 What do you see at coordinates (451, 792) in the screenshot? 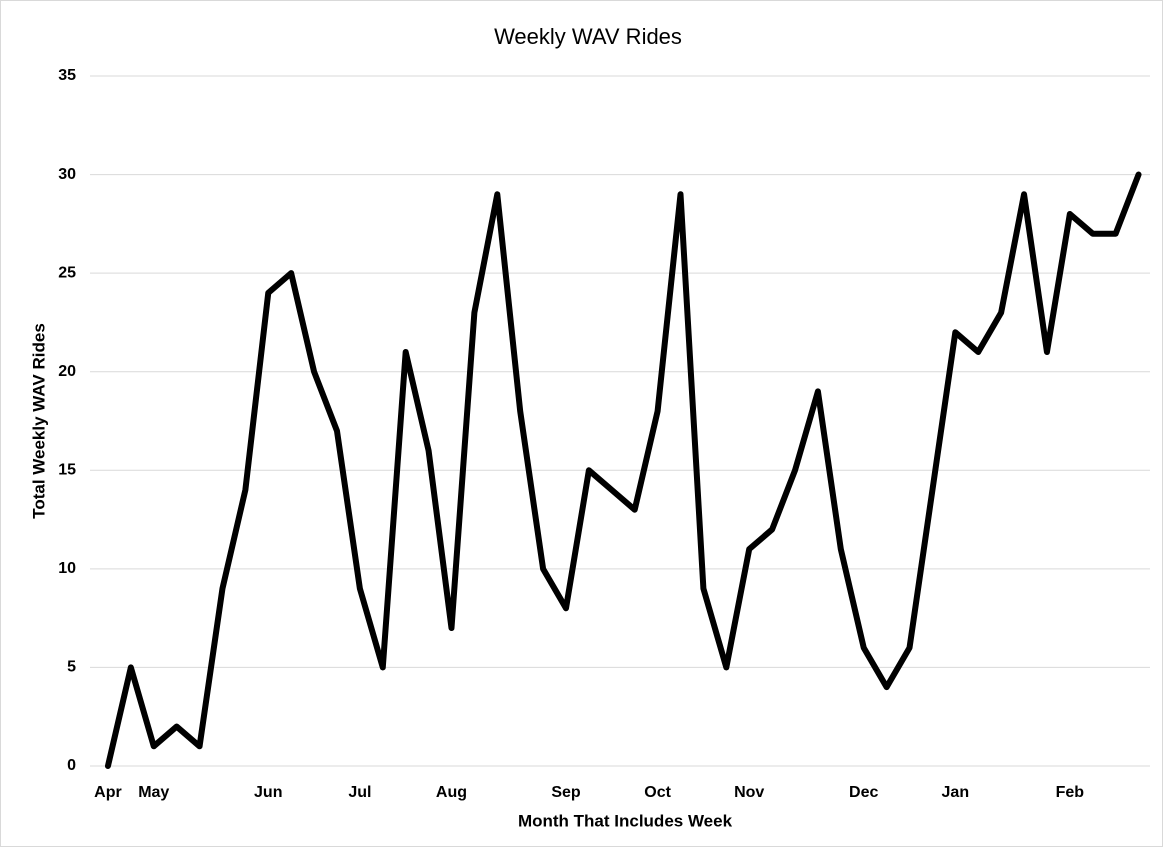
I see `x-tick-label: Aug` at bounding box center [451, 792].